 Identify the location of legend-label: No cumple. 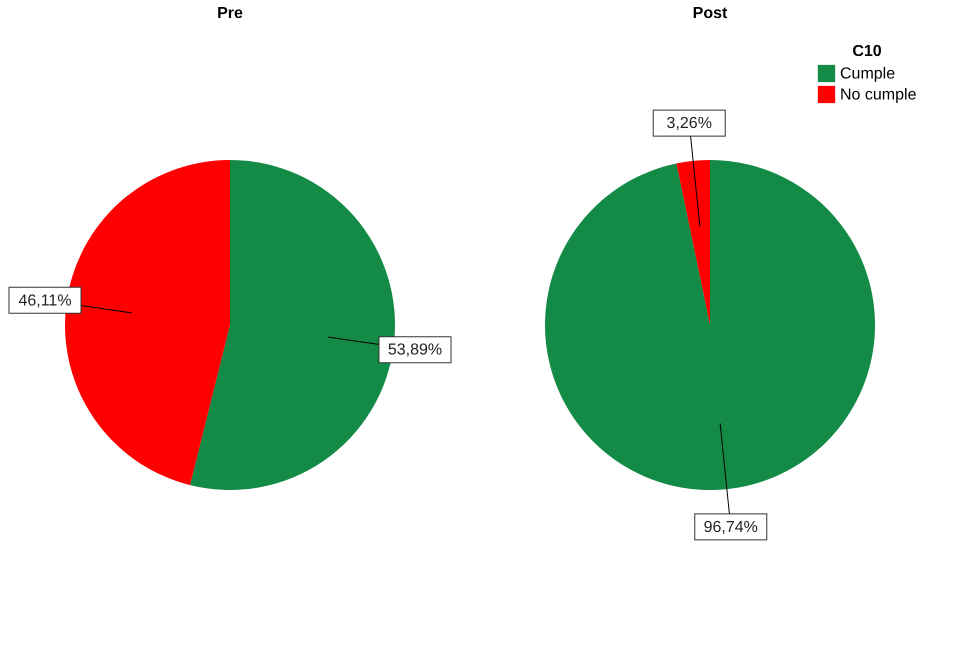
(878, 95).